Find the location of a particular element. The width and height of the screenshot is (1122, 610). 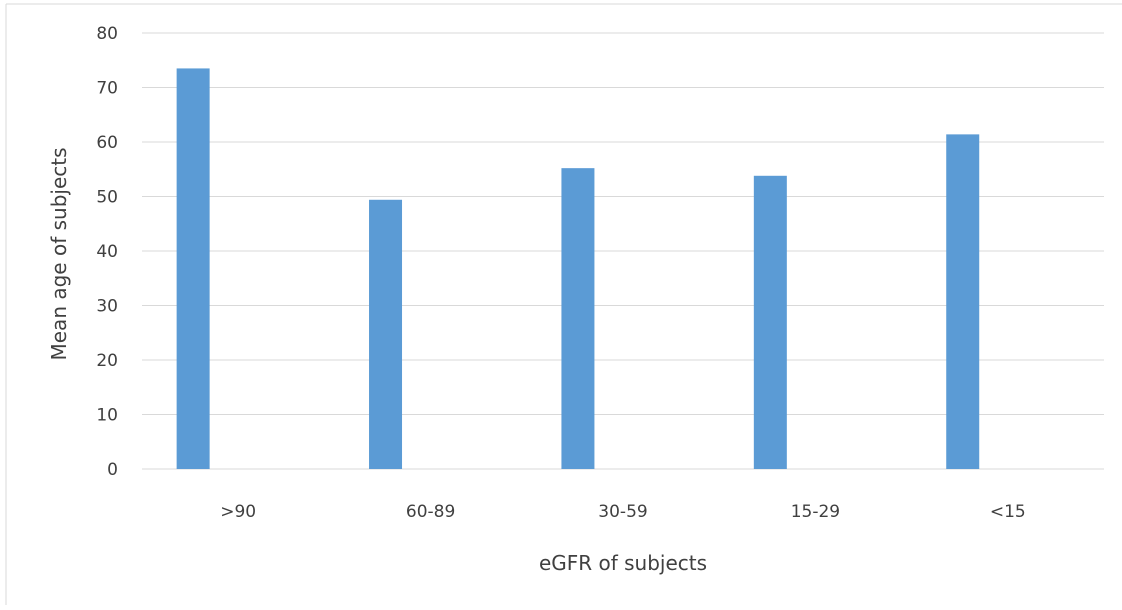

y-tick-label: 0 is located at coordinates (112, 470).